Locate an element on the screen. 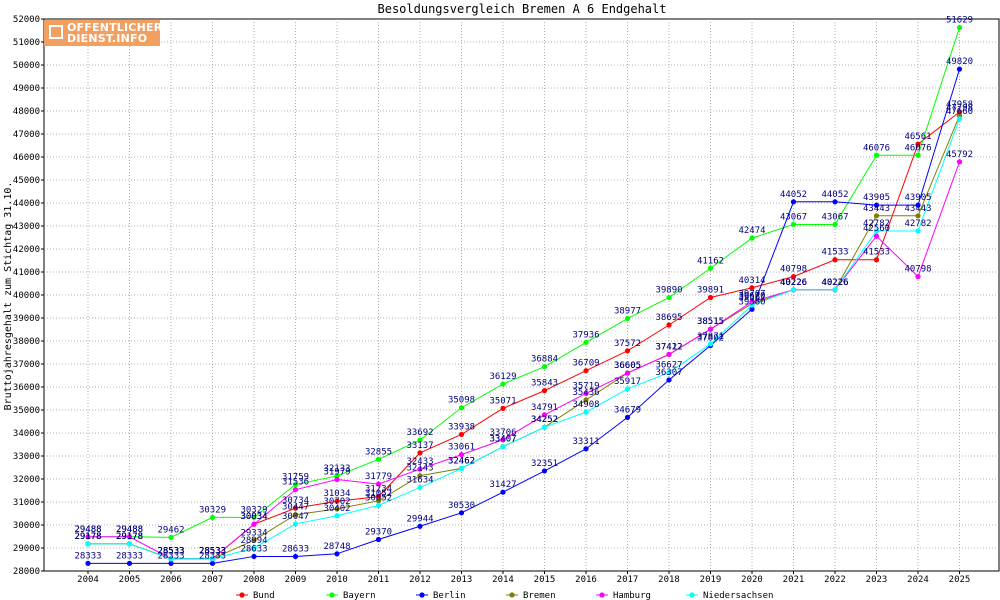 The image size is (1000, 600). data-label: 32462 is located at coordinates (461, 461).